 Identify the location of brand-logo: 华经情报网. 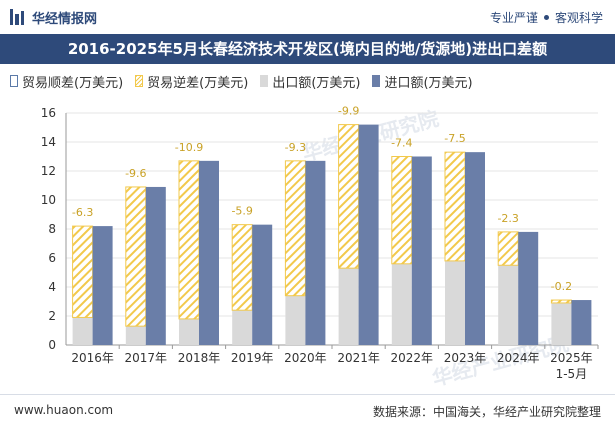
(54, 17).